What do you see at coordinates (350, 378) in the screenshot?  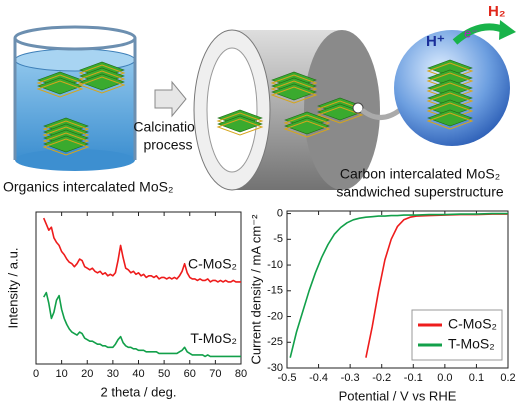 I see `x-tick-label: -0.3` at bounding box center [350, 378].